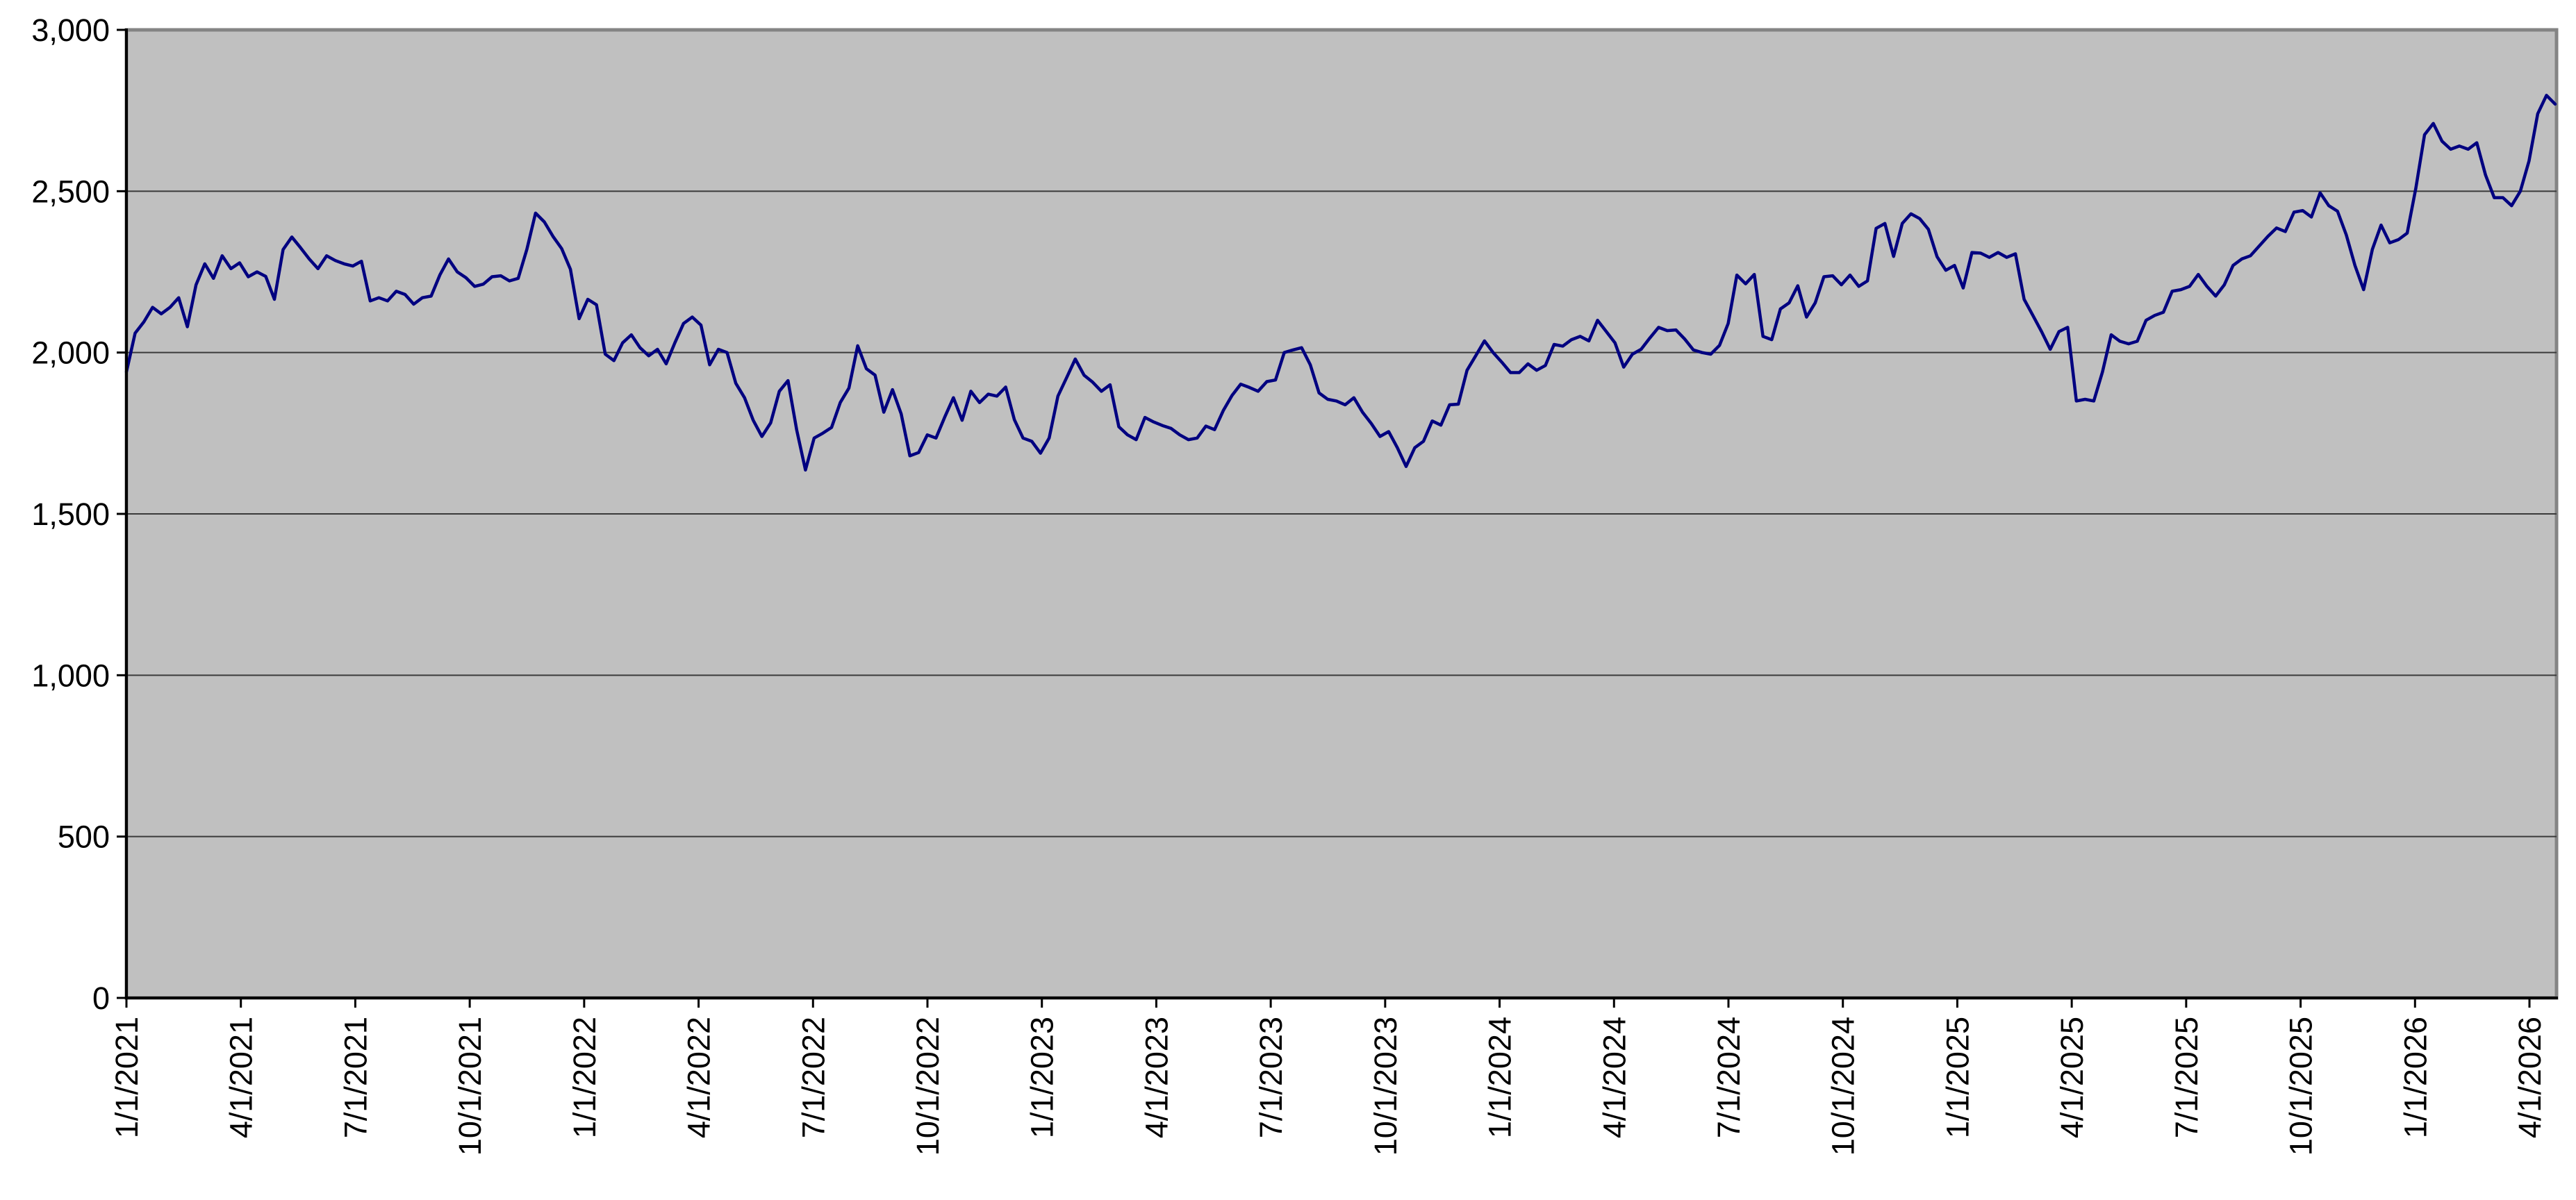  I want to click on y-axis-label: 1,500, so click(70, 514).